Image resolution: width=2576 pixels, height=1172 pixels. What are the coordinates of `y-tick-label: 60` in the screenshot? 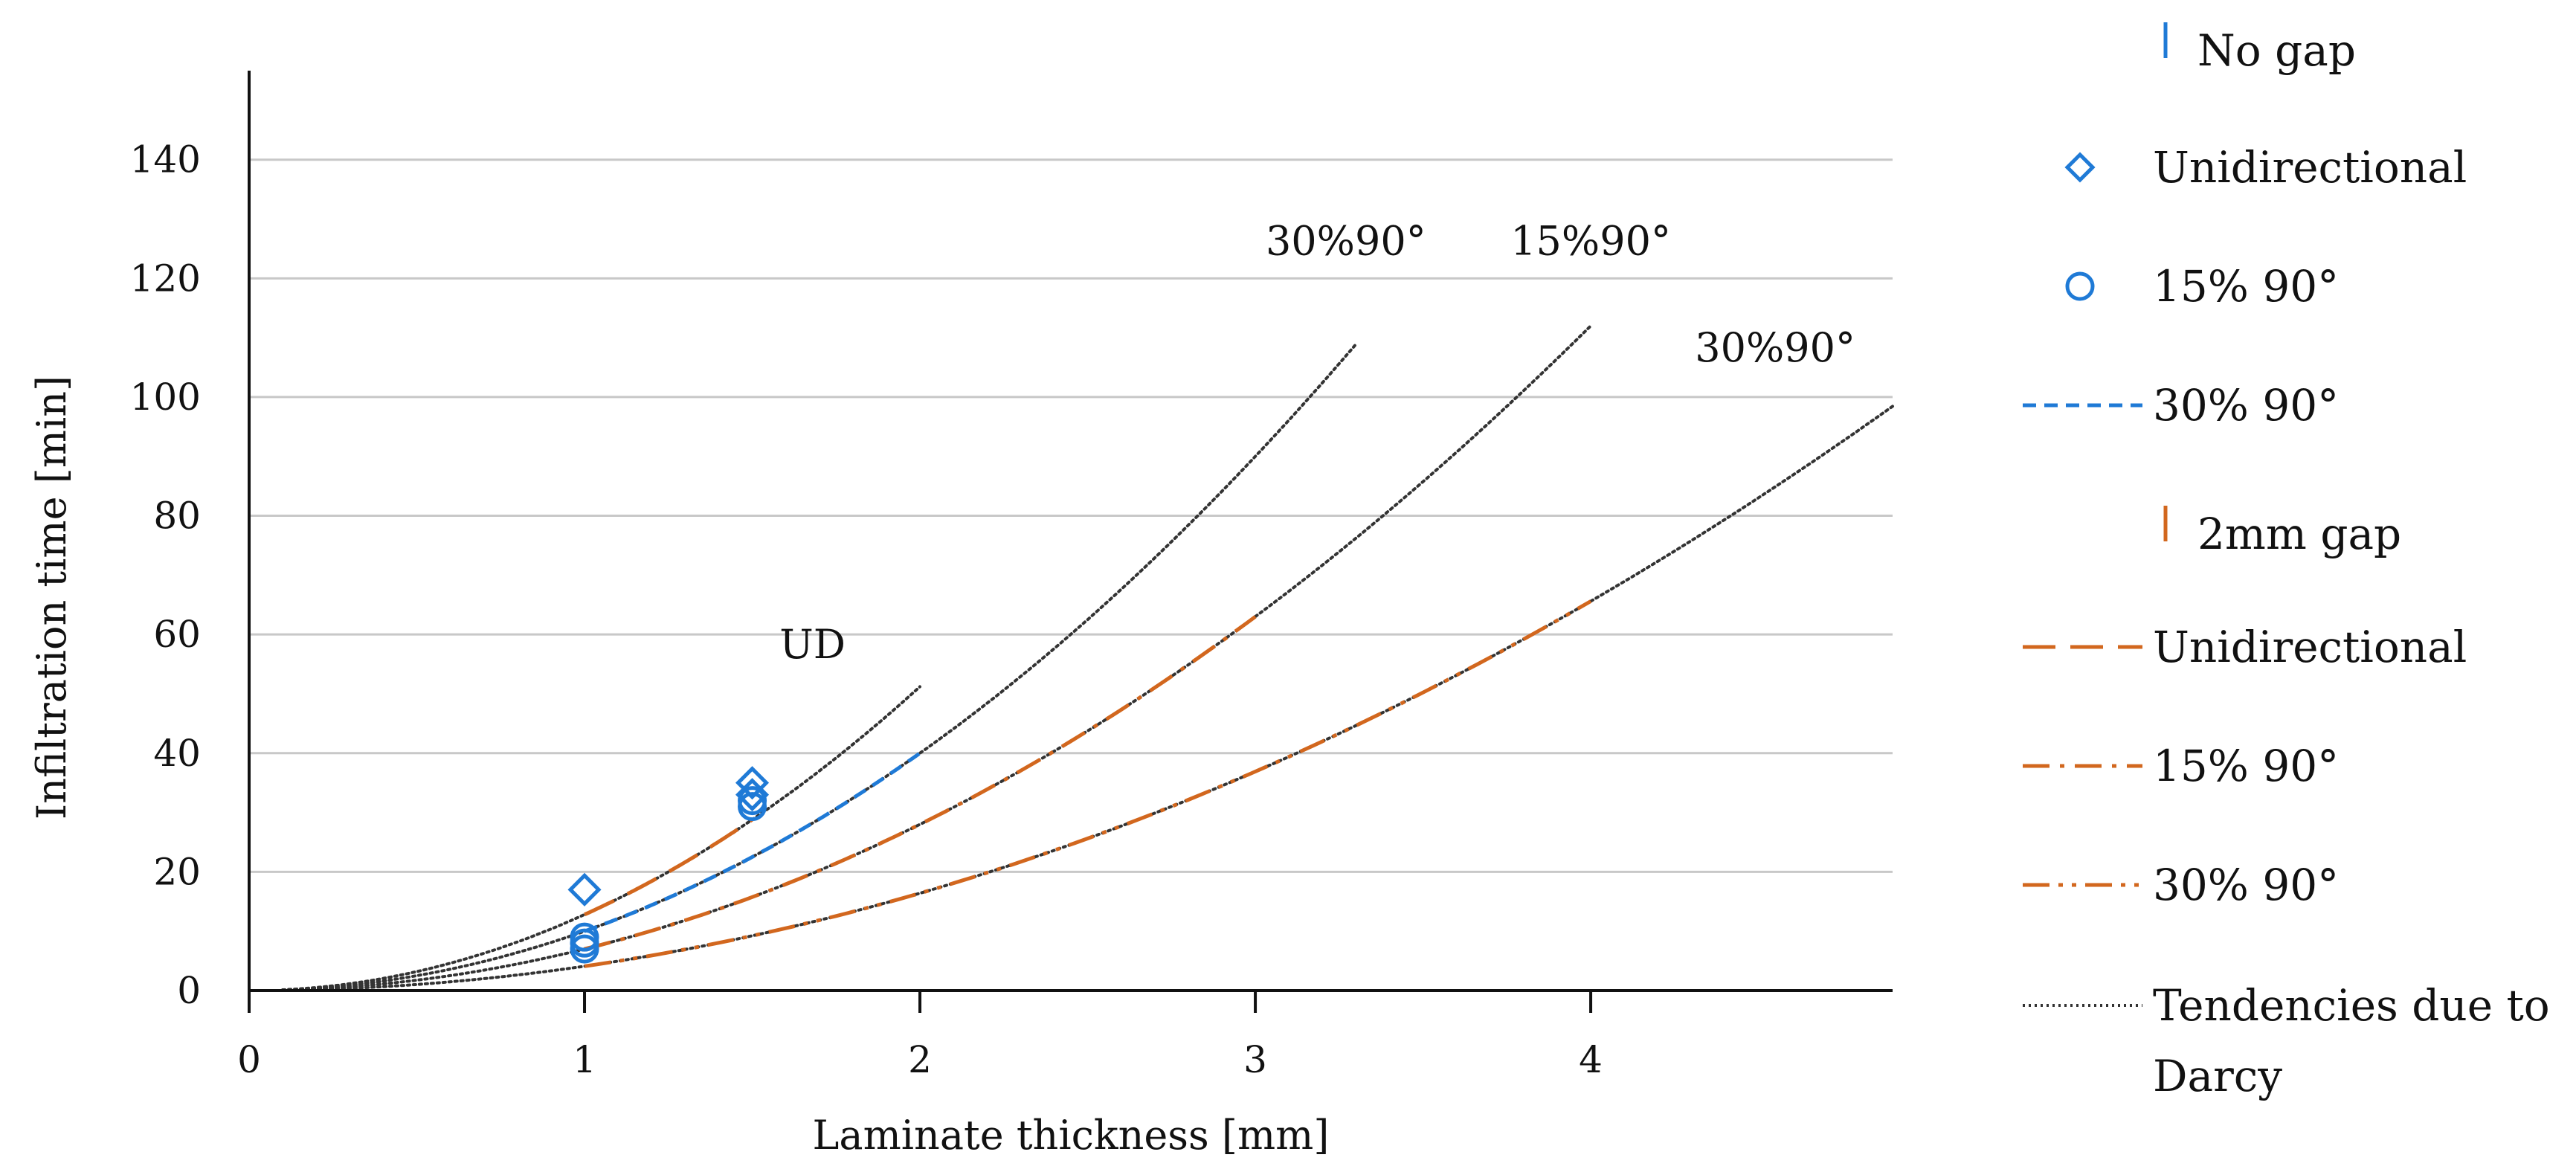 It's located at (177, 634).